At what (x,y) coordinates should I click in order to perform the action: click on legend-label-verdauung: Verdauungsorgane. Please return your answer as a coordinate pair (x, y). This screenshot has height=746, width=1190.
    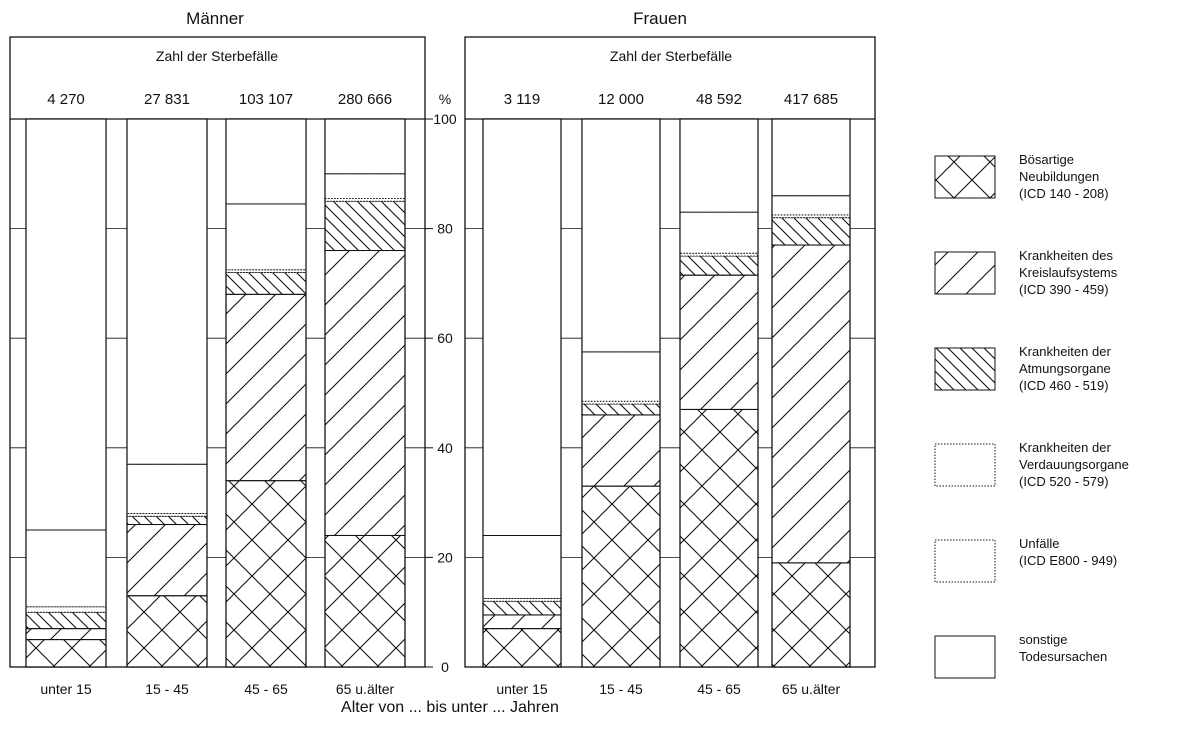
    Looking at the image, I should click on (1074, 464).